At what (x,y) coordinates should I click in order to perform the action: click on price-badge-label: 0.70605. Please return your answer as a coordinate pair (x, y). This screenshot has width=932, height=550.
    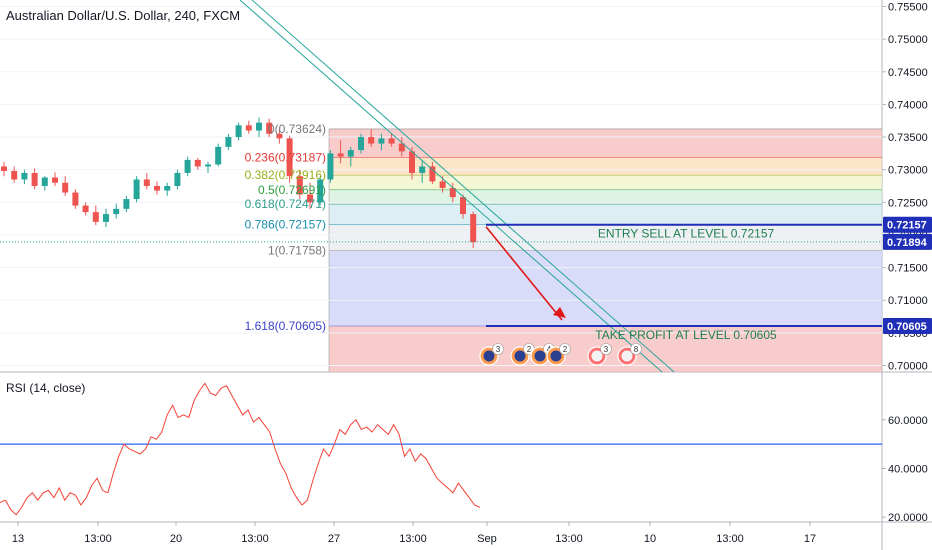
    Looking at the image, I should click on (907, 327).